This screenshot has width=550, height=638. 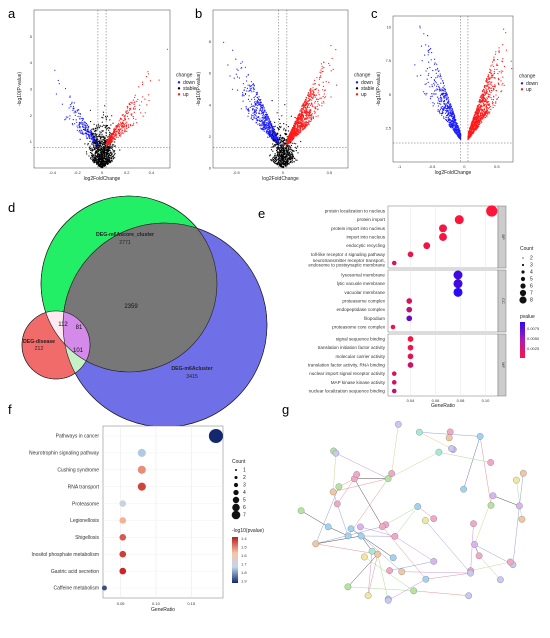 What do you see at coordinates (31, 89) in the screenshot?
I see `y-tick-label: 3` at bounding box center [31, 89].